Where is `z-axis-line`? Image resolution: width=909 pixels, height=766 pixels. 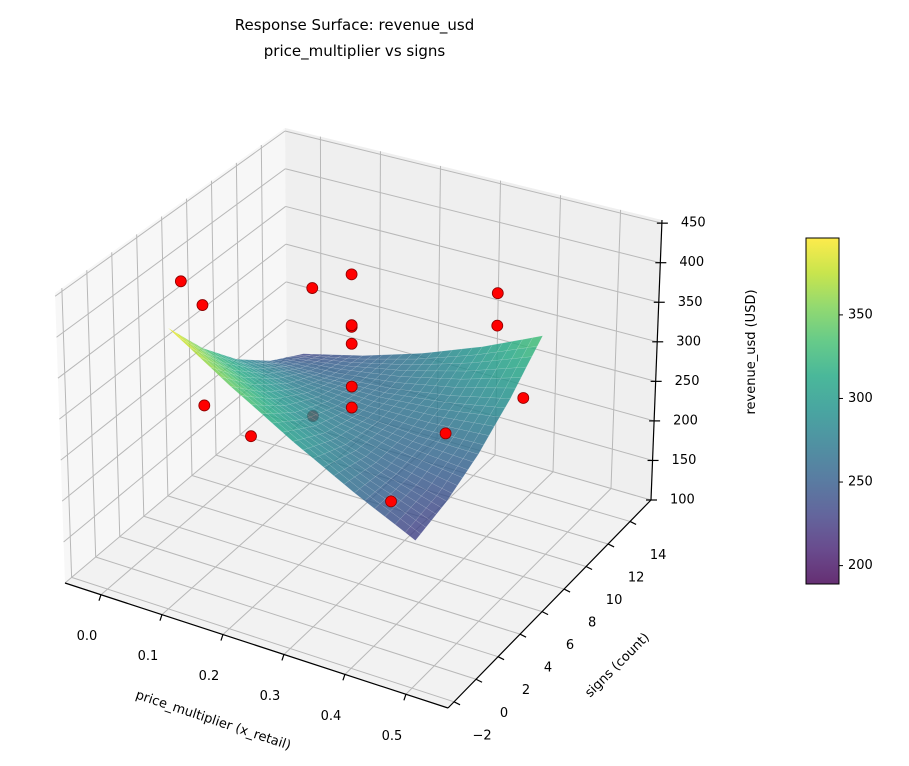
z-axis-line is located at coordinates (656, 360).